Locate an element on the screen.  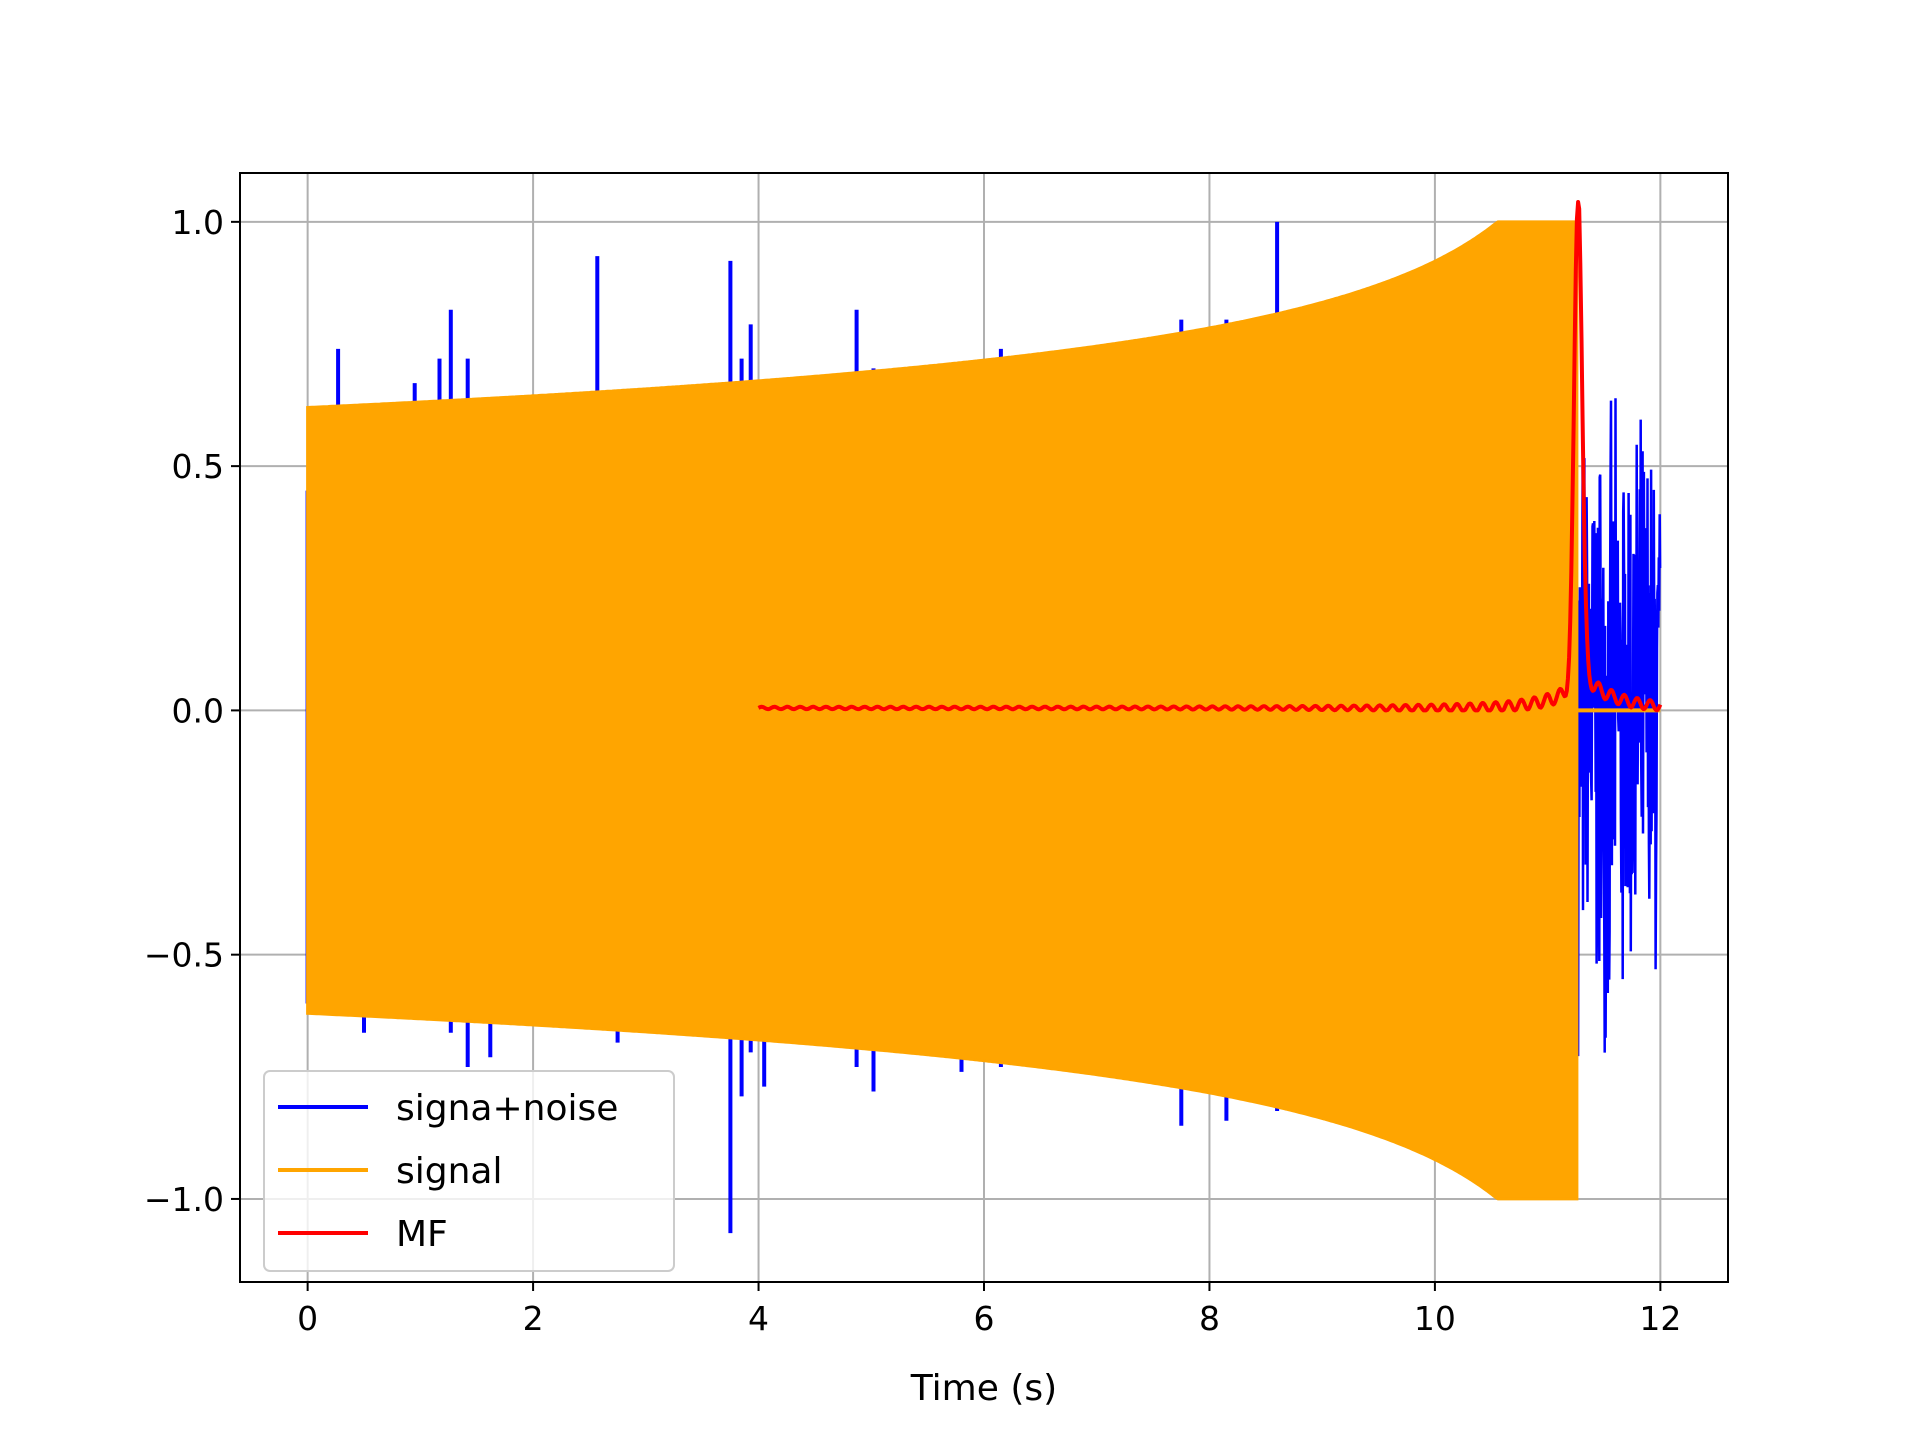
legend: signa+noise signal MF is located at coordinates (469, 1171).